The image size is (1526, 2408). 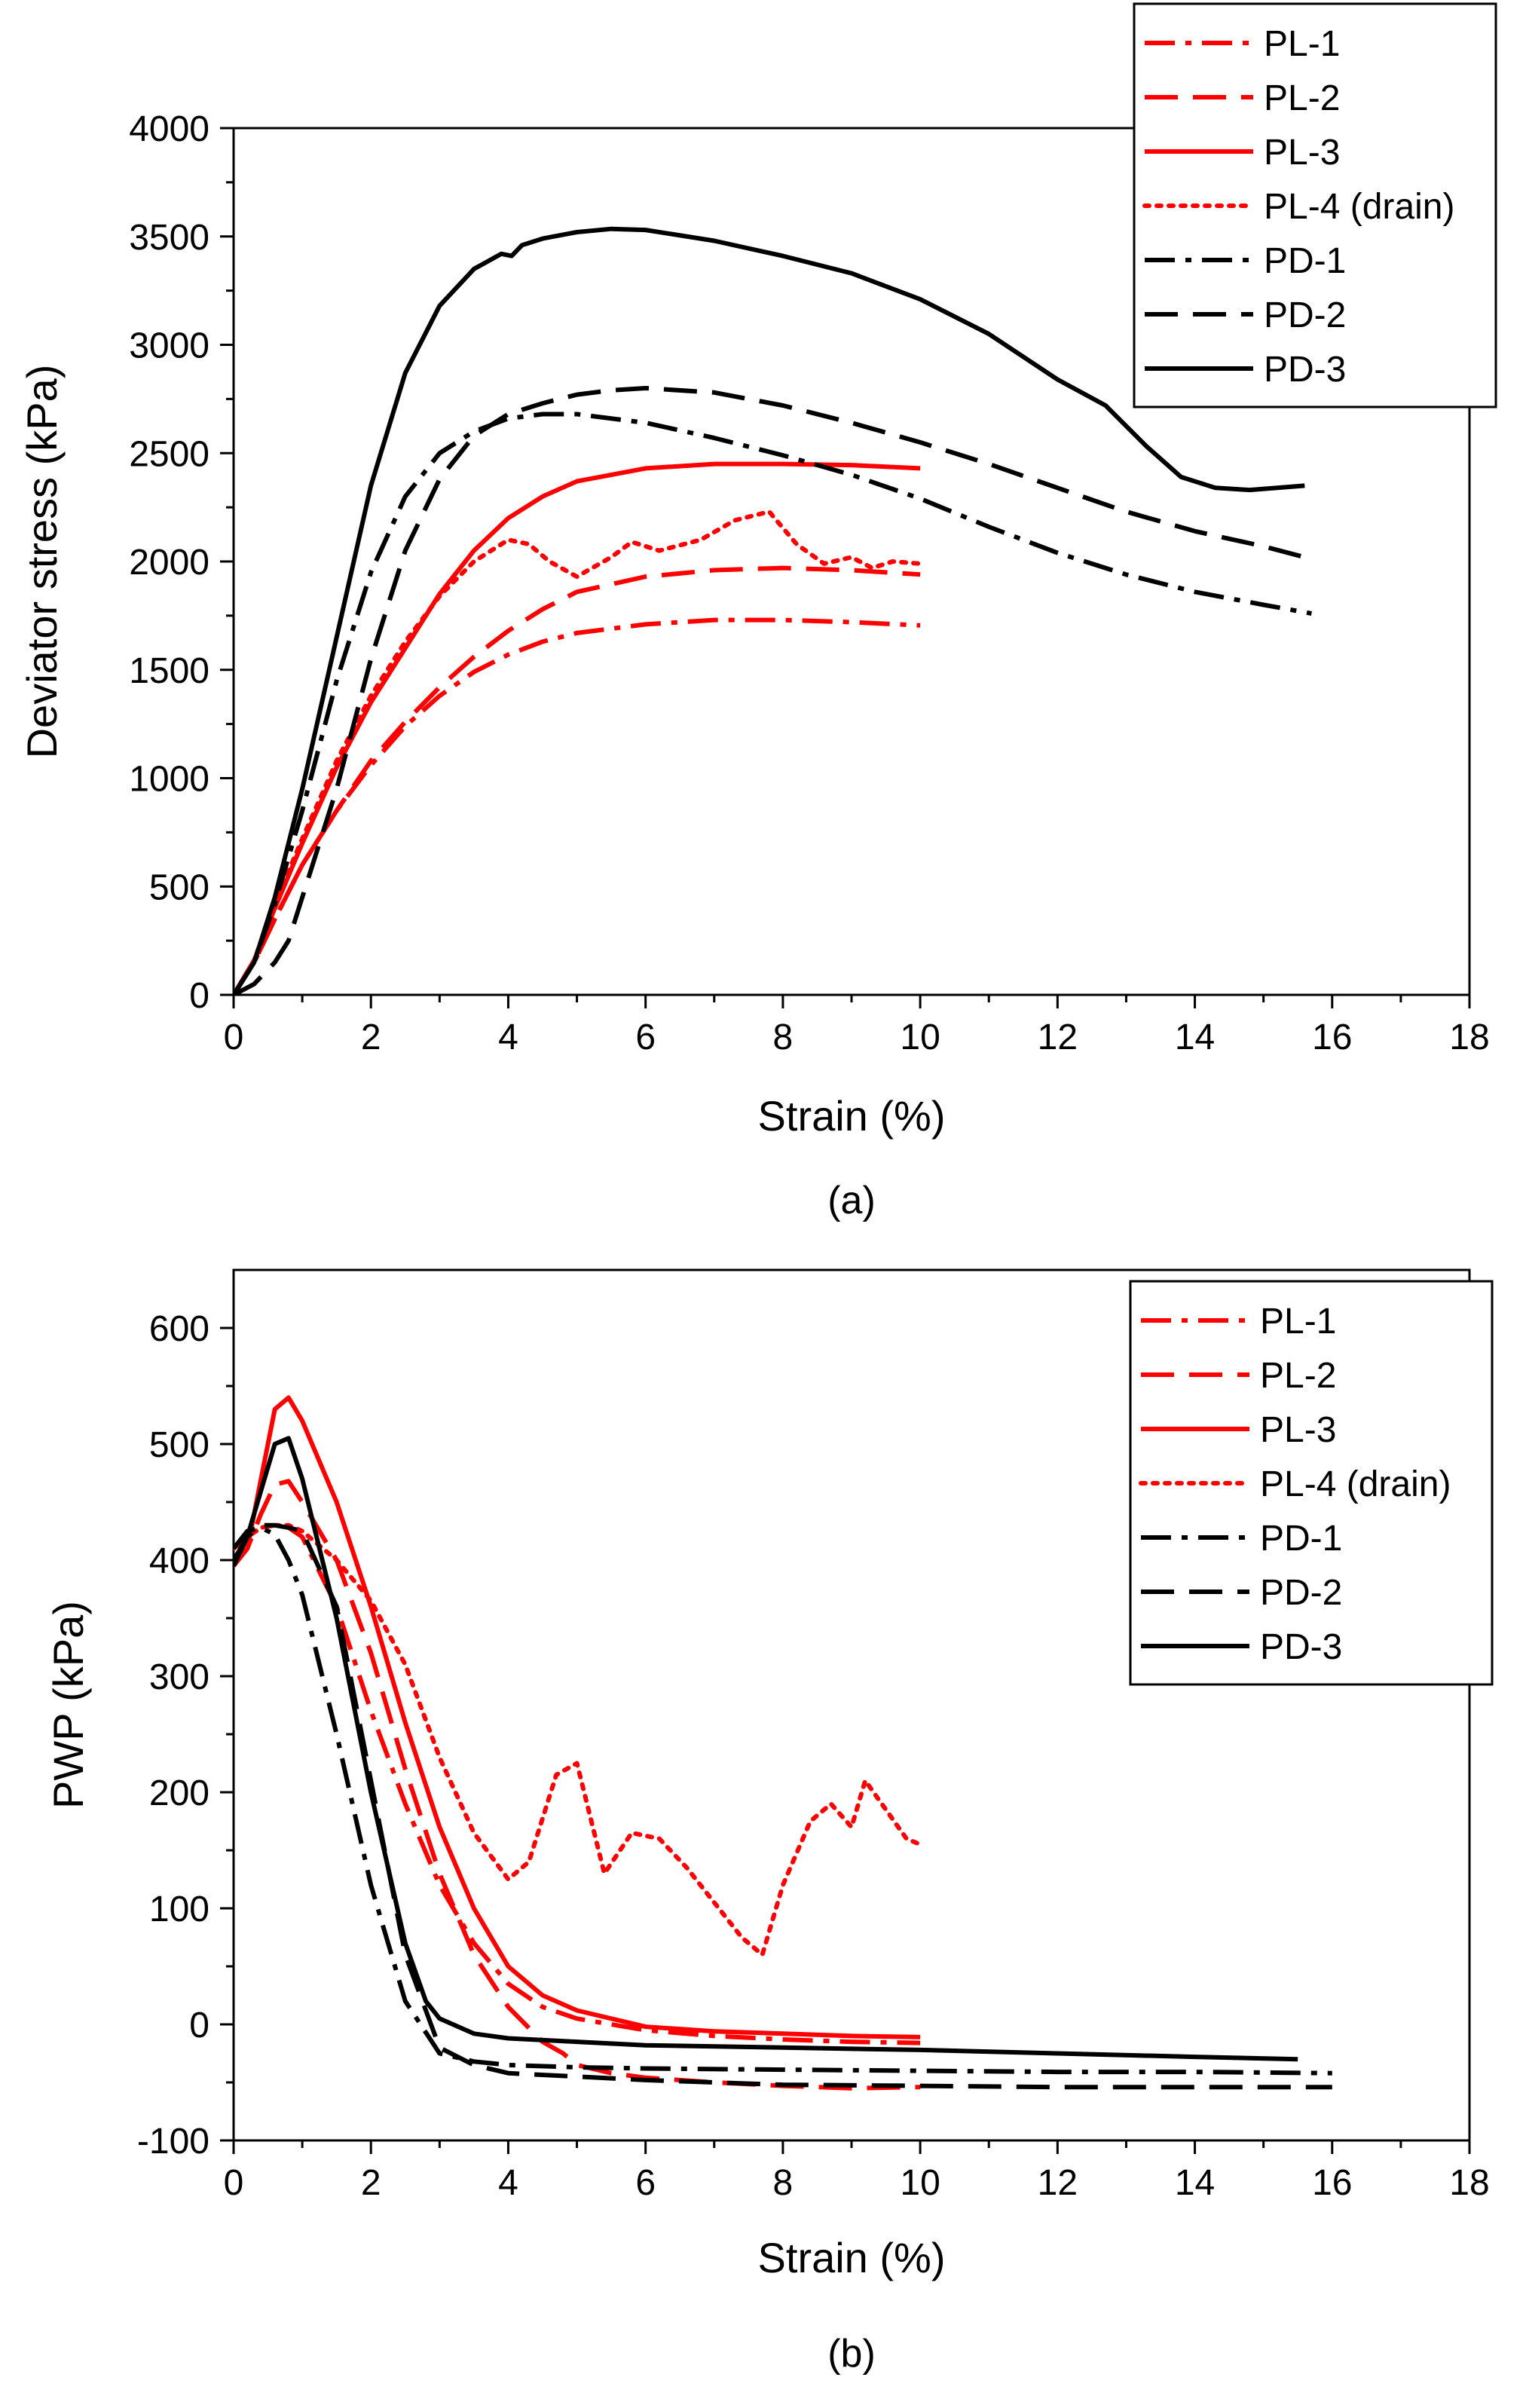 What do you see at coordinates (851, 2354) in the screenshot?
I see `panel-label: (b)` at bounding box center [851, 2354].